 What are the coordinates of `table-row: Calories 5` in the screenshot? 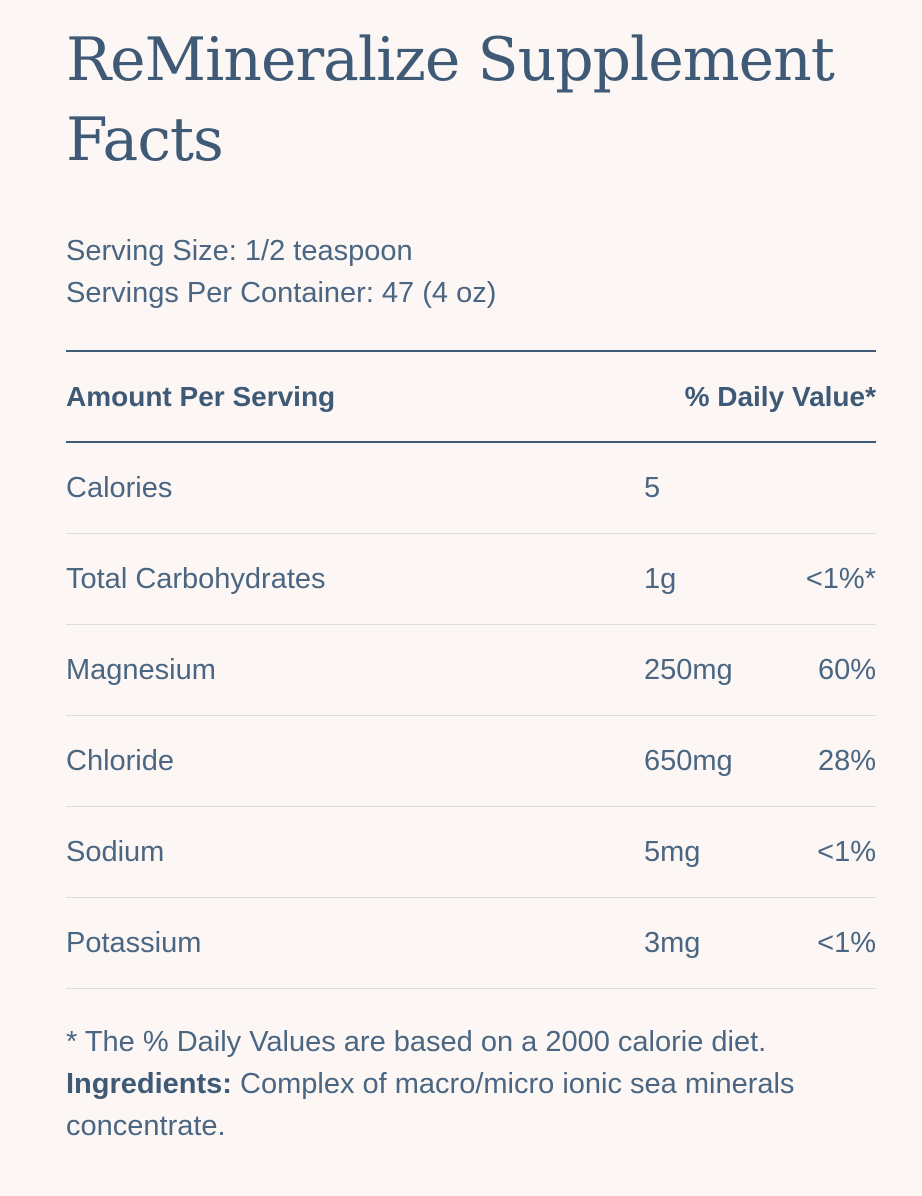 It's located at (471, 488).